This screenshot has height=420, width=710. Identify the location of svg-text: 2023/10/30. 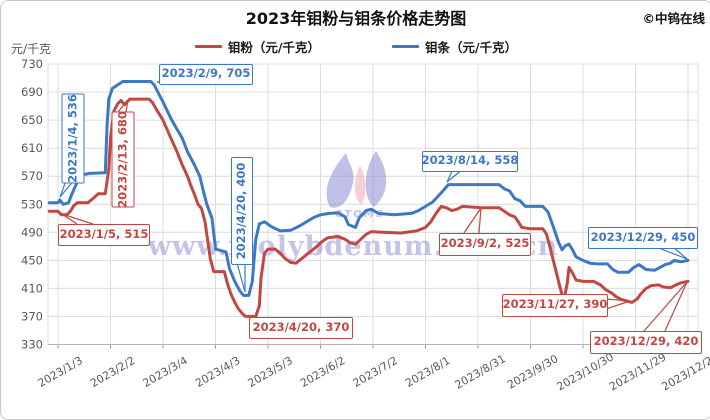
(585, 371).